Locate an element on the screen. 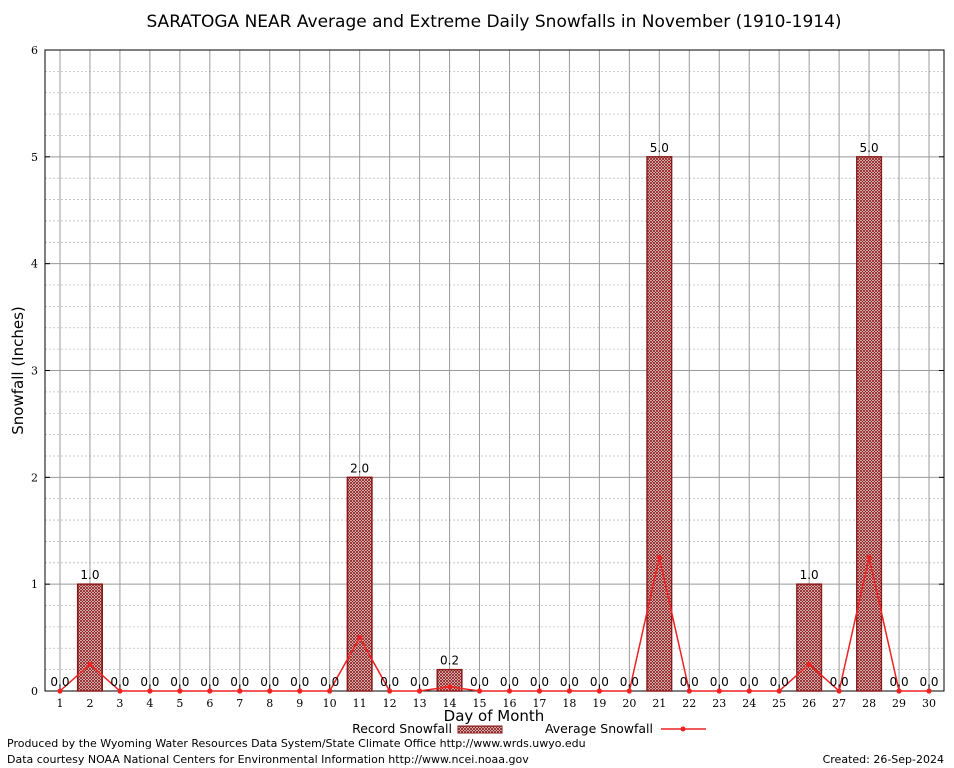 The image size is (954, 768). y-tick-label: 0 is located at coordinates (34, 691).